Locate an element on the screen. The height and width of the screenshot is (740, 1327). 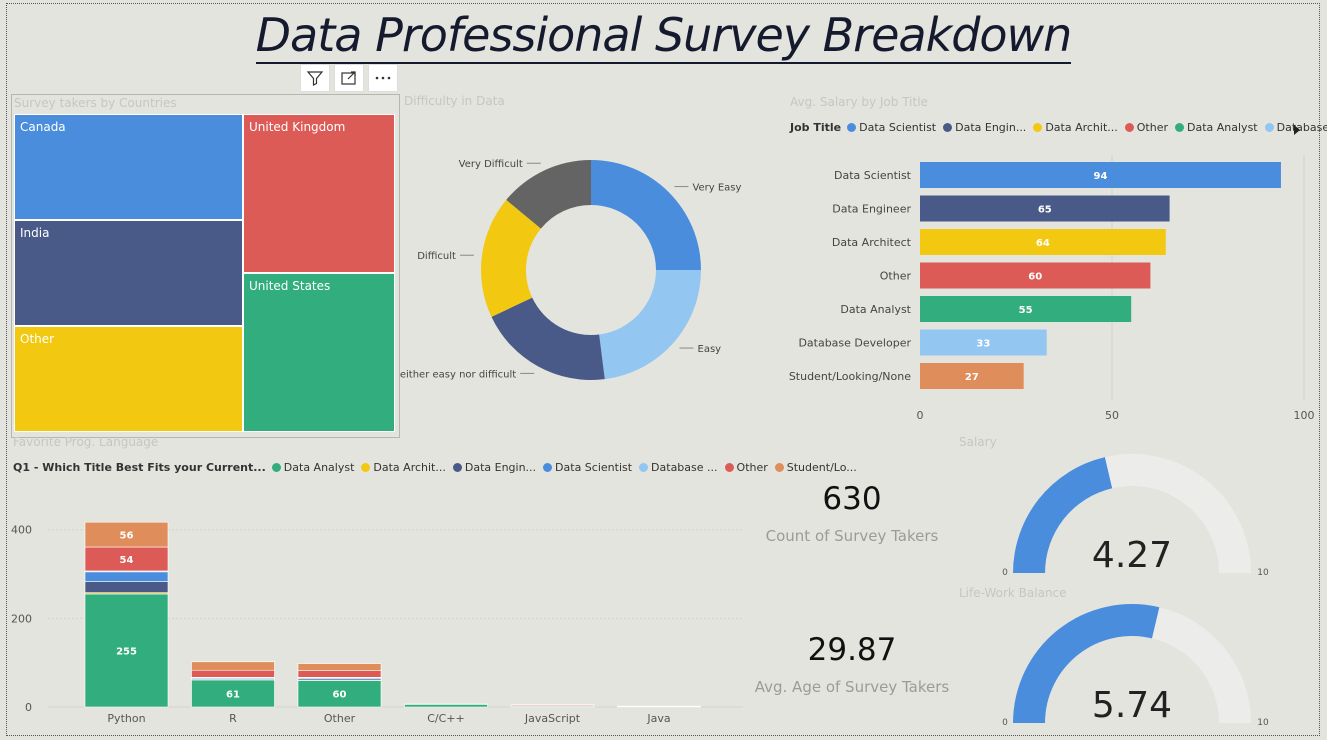
bar-data-label: 94 is located at coordinates (1101, 176).